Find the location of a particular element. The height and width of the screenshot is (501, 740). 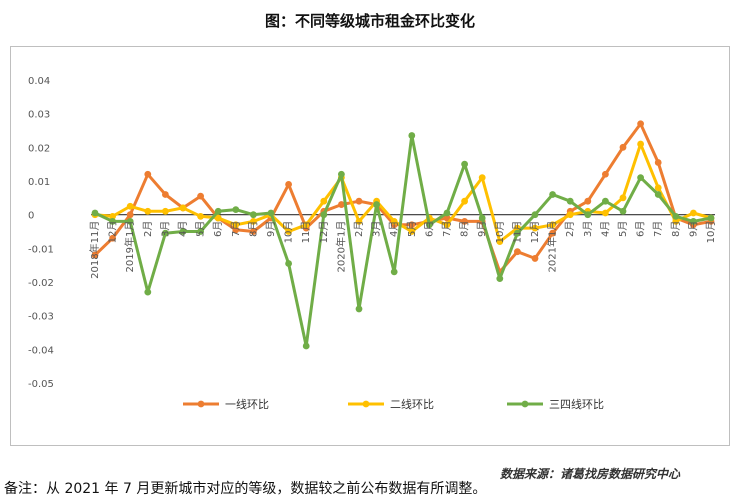

y-tick-label: -0.03 is located at coordinates (41, 317).